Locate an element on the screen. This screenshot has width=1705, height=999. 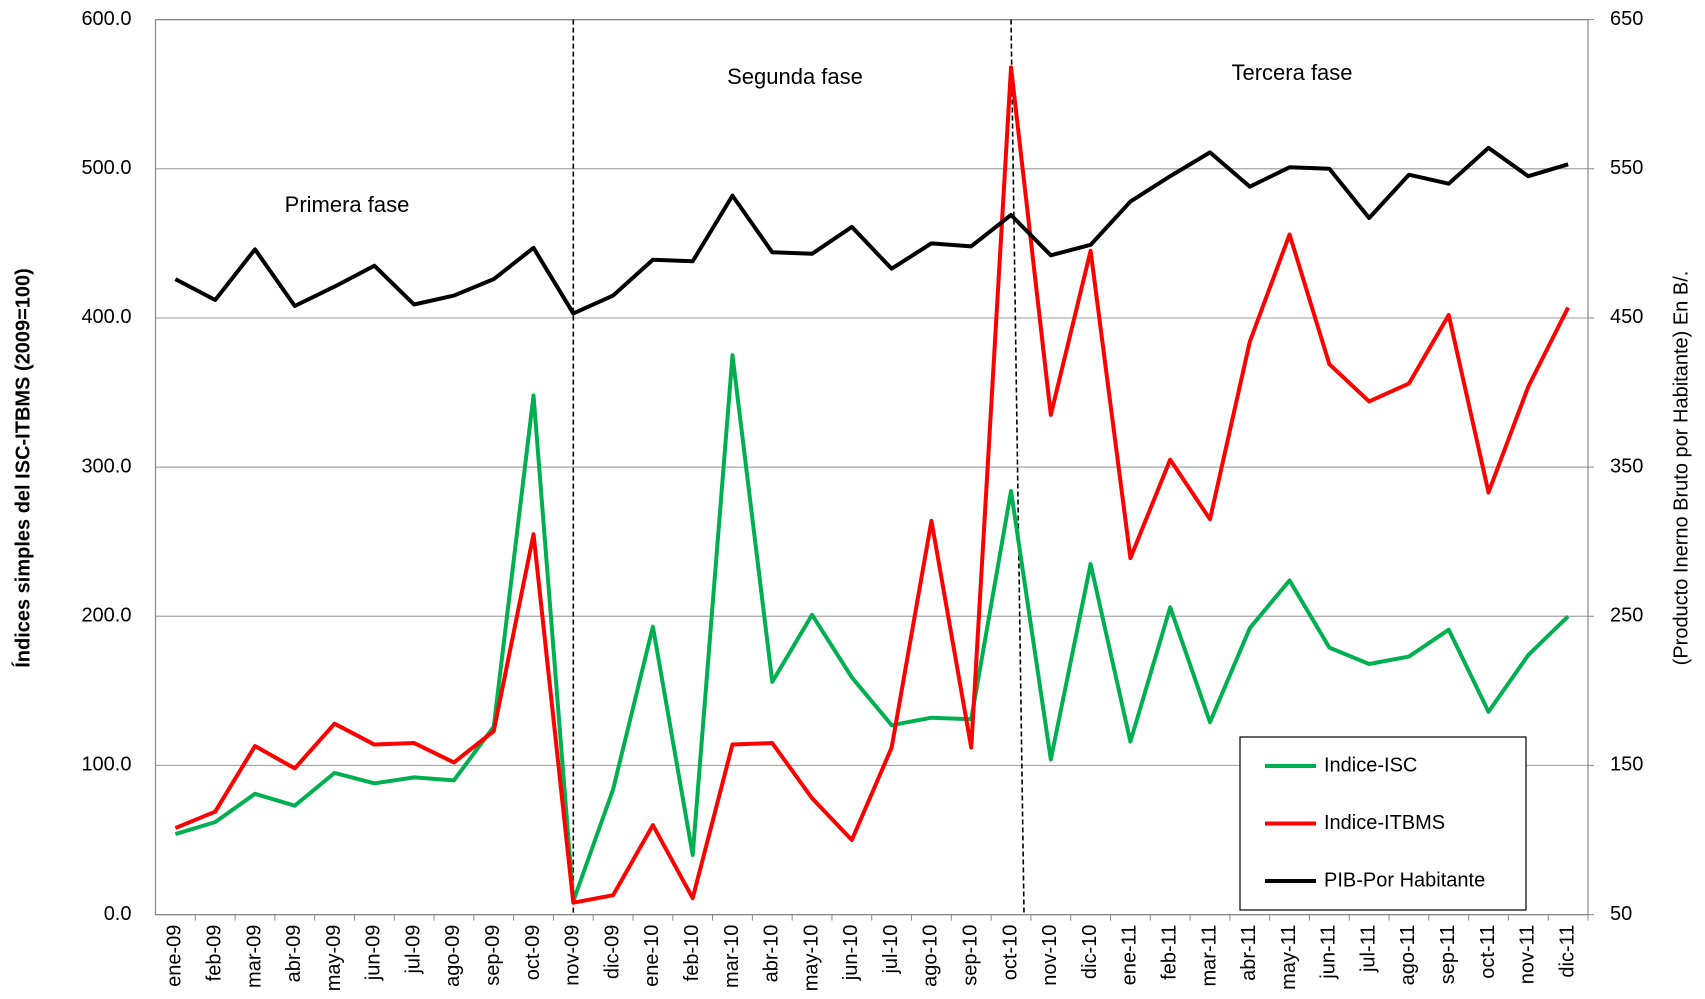
y2-tick-label: 150 is located at coordinates (1626, 765).